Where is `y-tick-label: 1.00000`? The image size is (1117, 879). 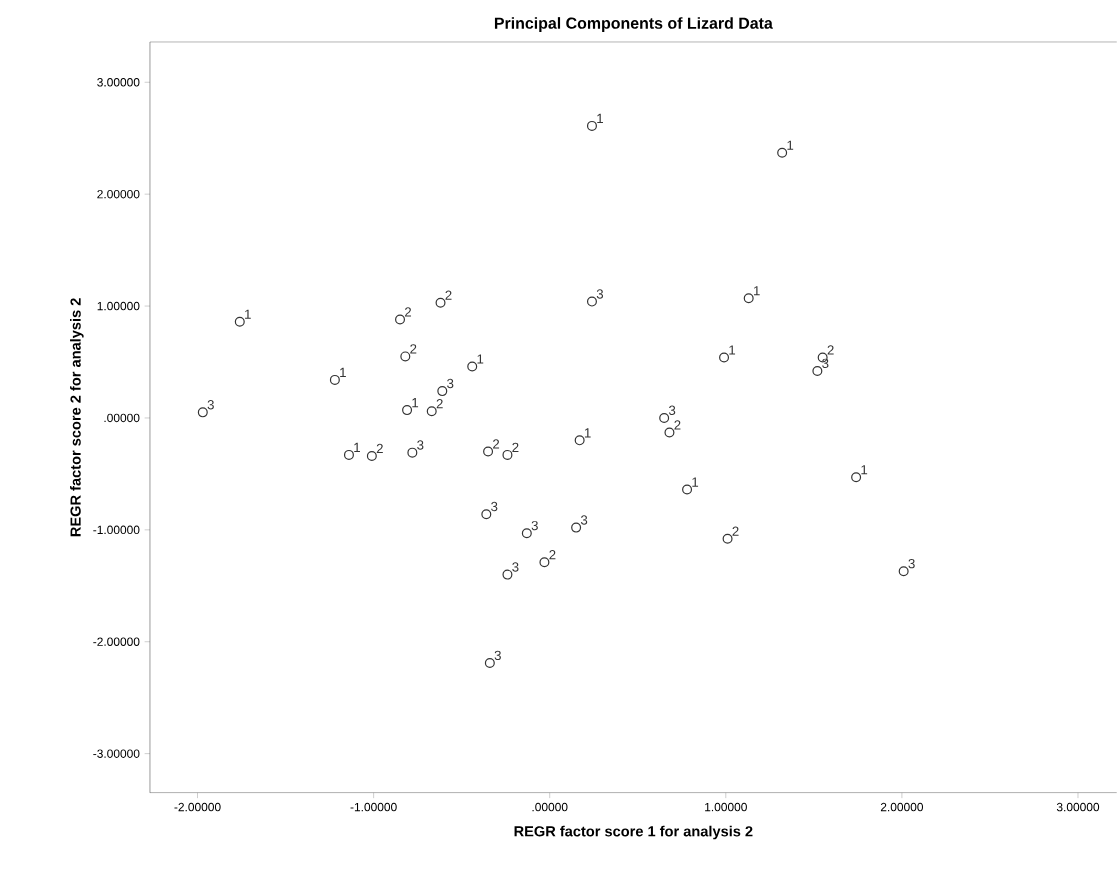 y-tick-label: 1.00000 is located at coordinates (118, 306).